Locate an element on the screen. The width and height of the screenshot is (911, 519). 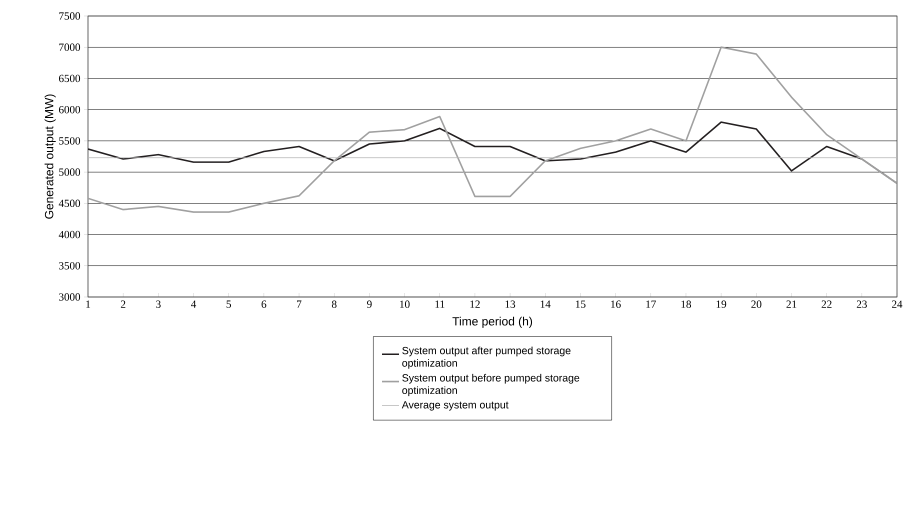
x-tick-label: 9 is located at coordinates (369, 304).